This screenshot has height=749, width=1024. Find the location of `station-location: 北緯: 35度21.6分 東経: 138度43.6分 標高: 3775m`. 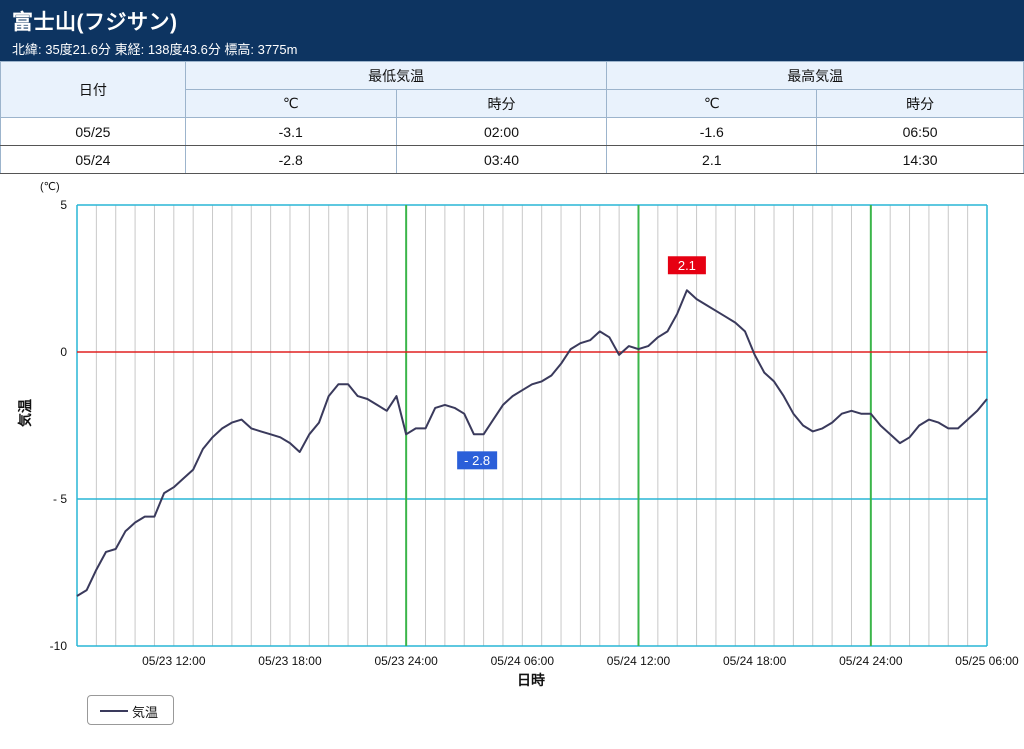

station-location: 北緯: 35度21.6分 東経: 138度43.6分 標高: 3775m is located at coordinates (155, 49).